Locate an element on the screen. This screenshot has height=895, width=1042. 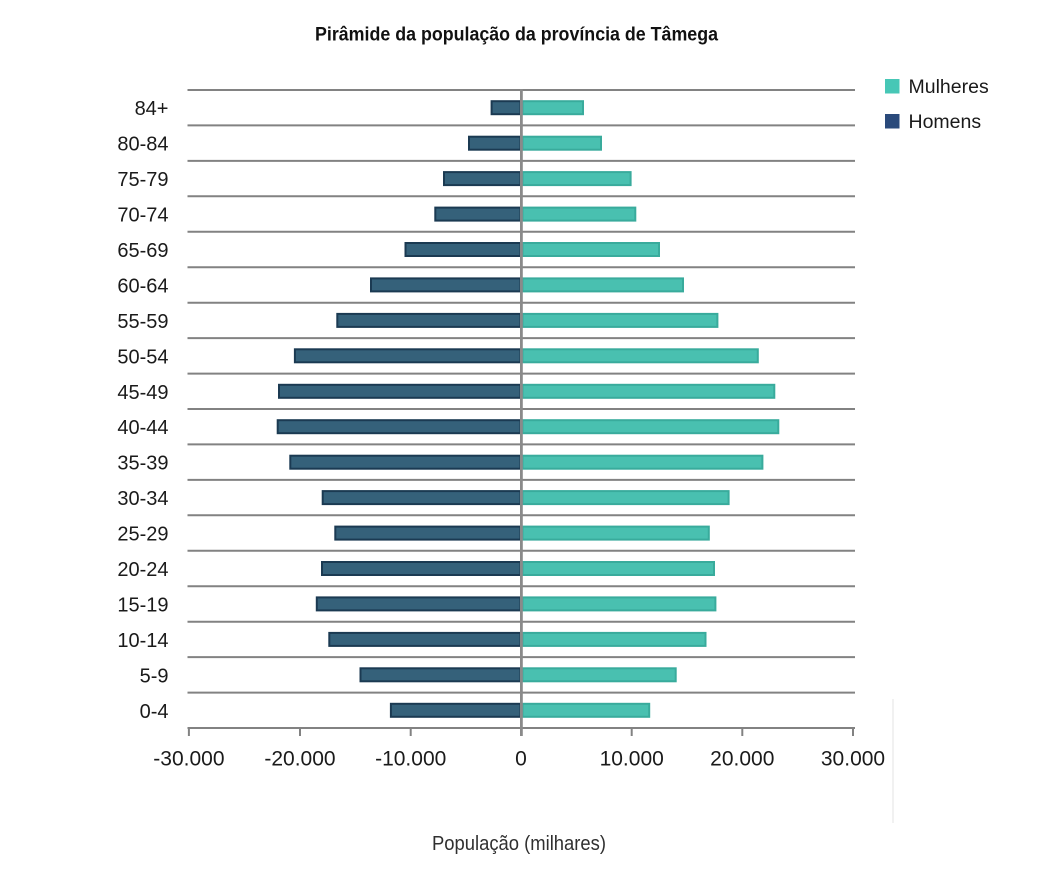
svg-text: 35-39 is located at coordinates (142, 464).